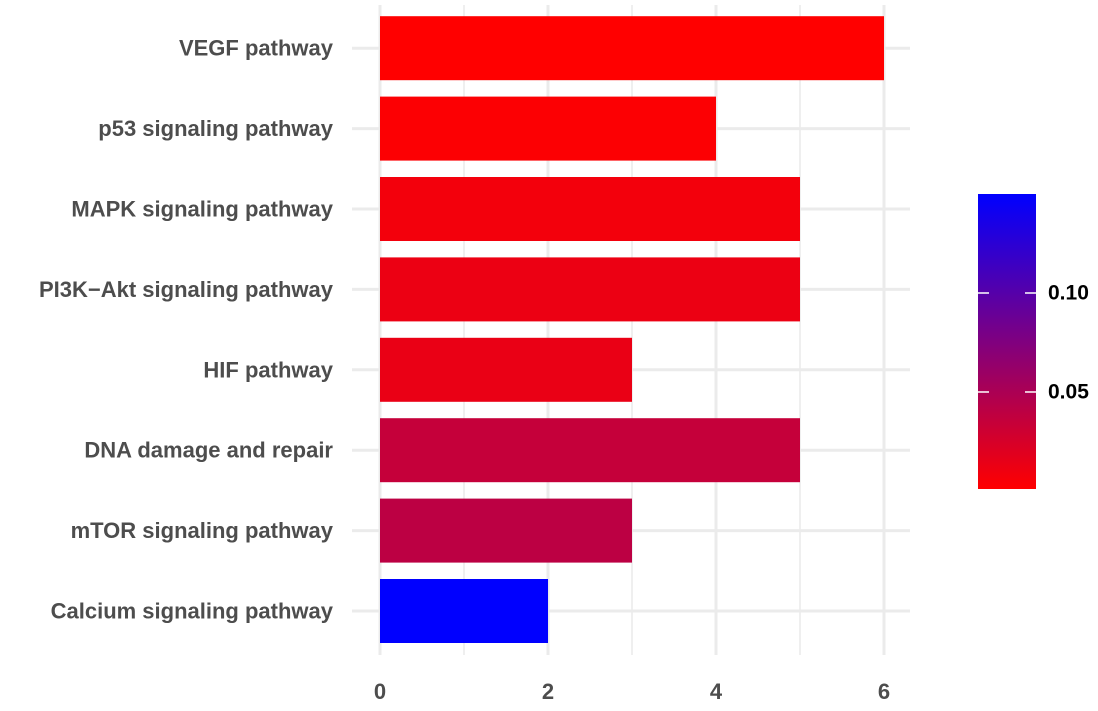 Image resolution: width=1098 pixels, height=711 pixels. I want to click on x-tick-label: 6, so click(884, 691).